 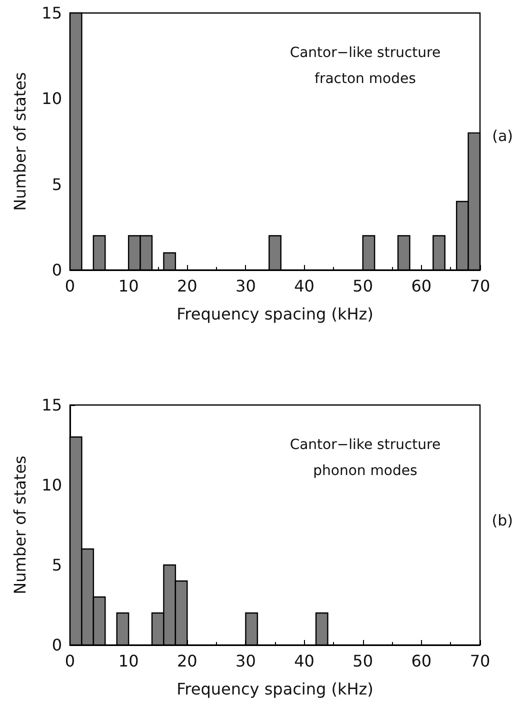 What do you see at coordinates (365, 79) in the screenshot?
I see `annotation: fracton modes` at bounding box center [365, 79].